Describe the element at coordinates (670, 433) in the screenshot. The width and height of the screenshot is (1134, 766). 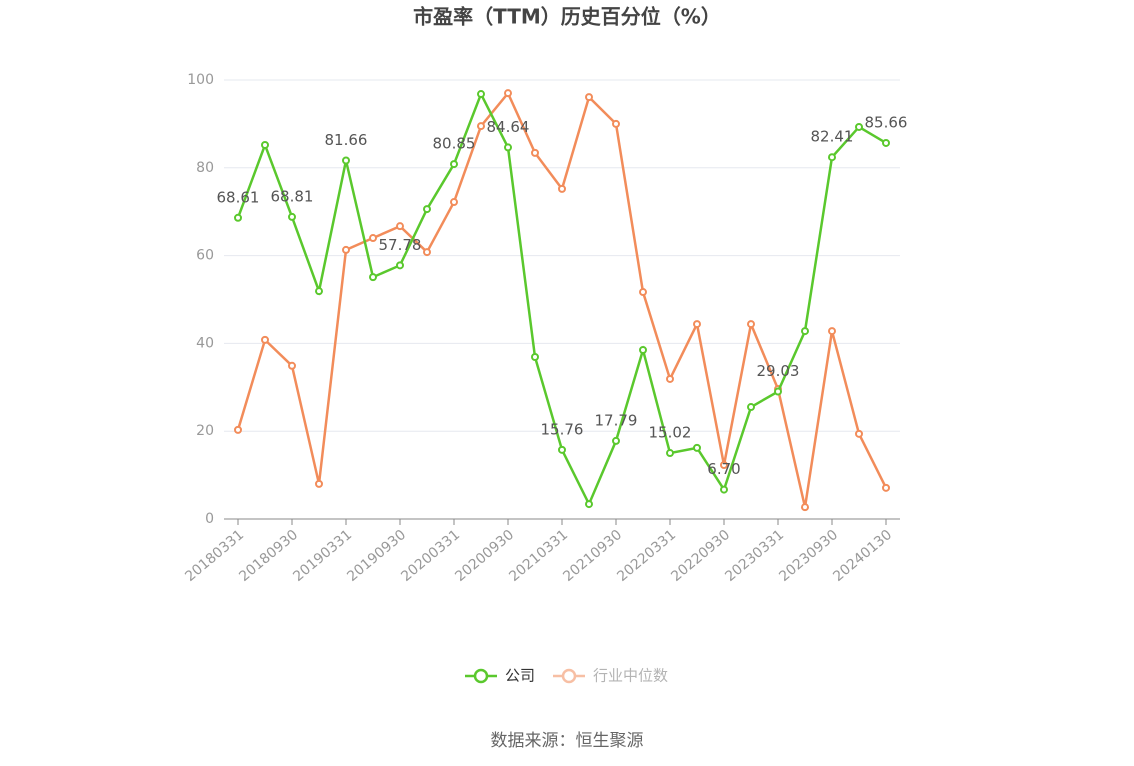
I see `data-label: 15.02` at that location.